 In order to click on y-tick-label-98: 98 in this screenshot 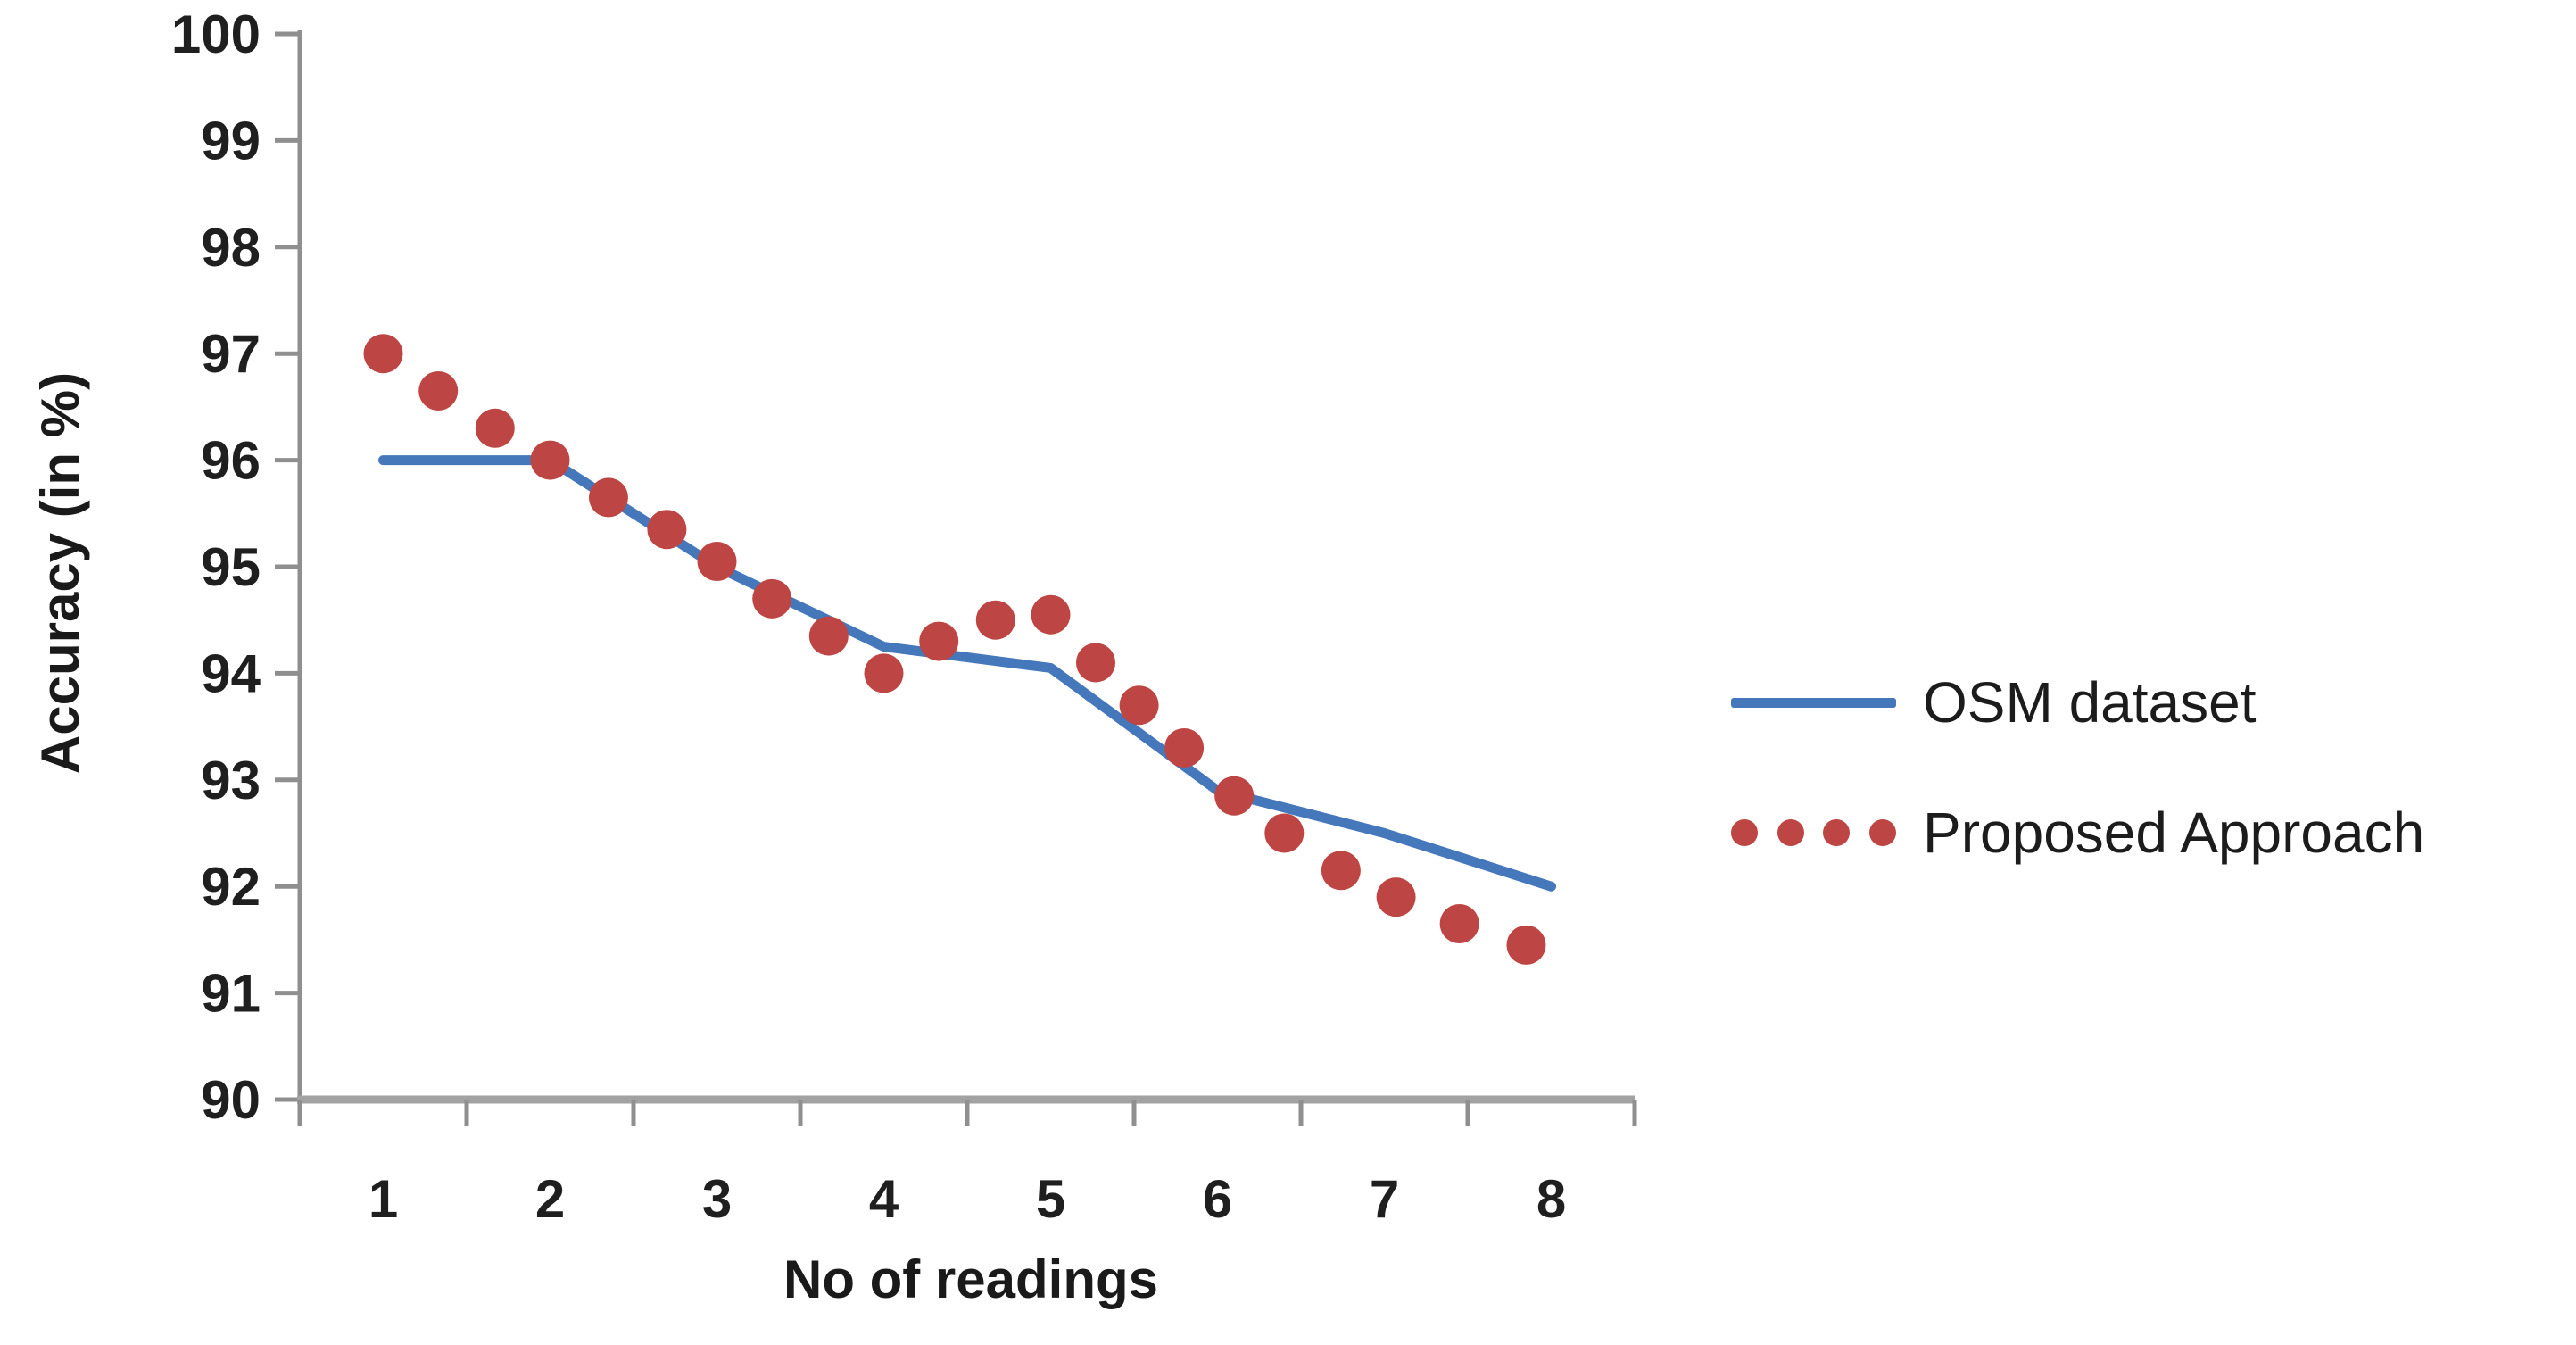, I will do `click(231, 248)`.